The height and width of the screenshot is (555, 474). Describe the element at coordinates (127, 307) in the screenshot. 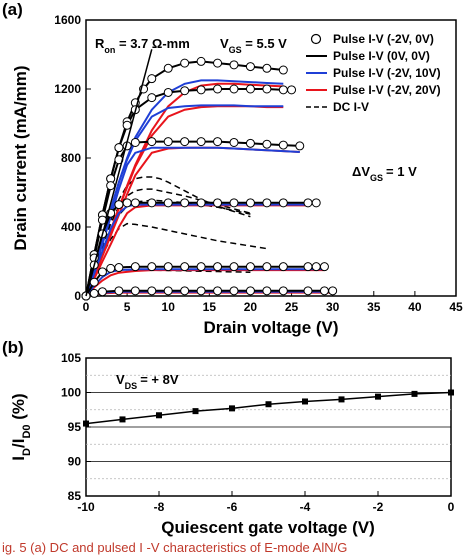

I see `x-tick-label-a: 5` at that location.